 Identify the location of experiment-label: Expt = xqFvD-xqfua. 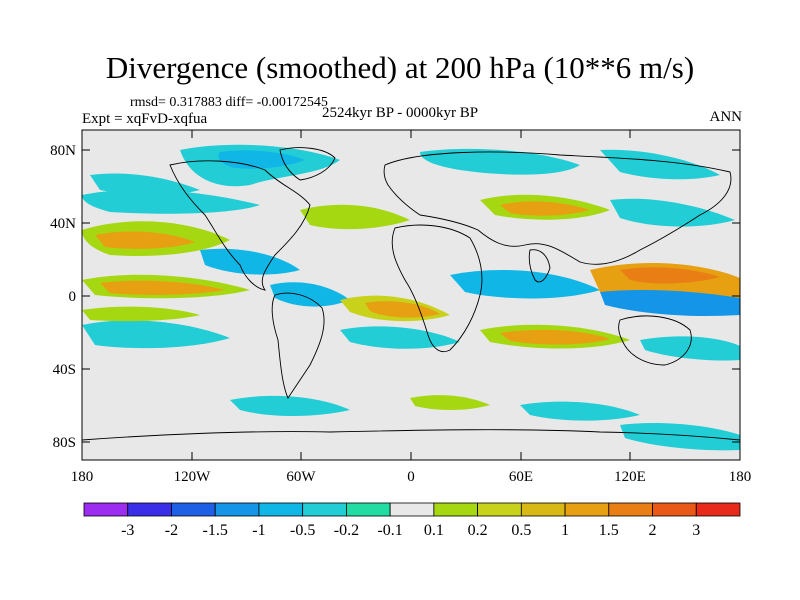
(145, 119).